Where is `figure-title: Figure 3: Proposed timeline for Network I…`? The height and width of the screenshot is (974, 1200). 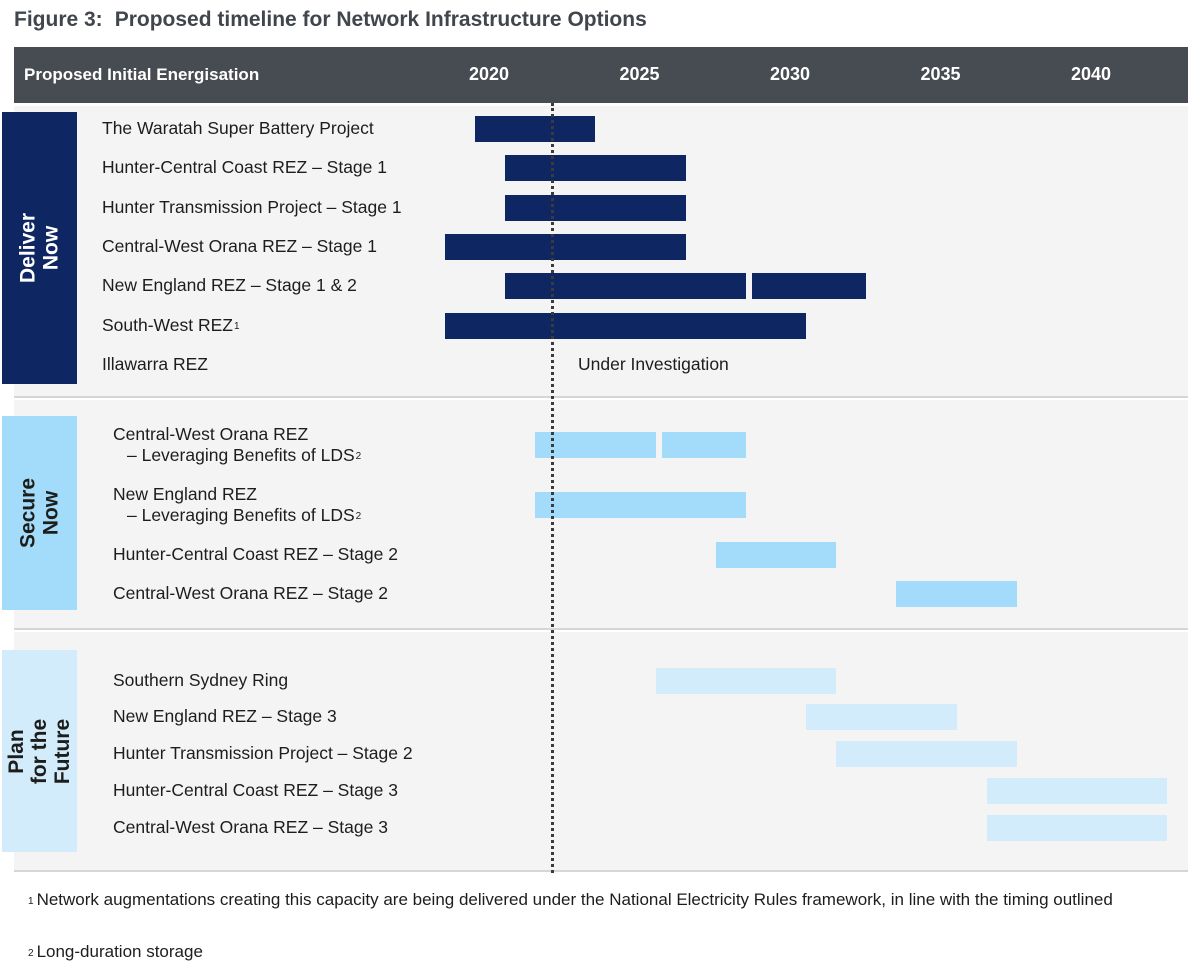
figure-title: Figure 3: Proposed timeline for Network I… is located at coordinates (330, 20).